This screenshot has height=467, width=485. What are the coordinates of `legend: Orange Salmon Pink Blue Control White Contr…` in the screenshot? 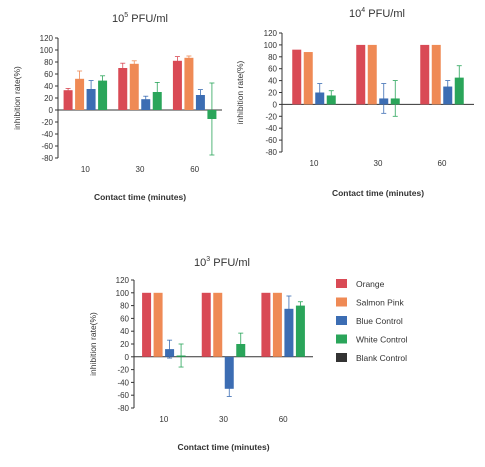 It's located at (372, 321).